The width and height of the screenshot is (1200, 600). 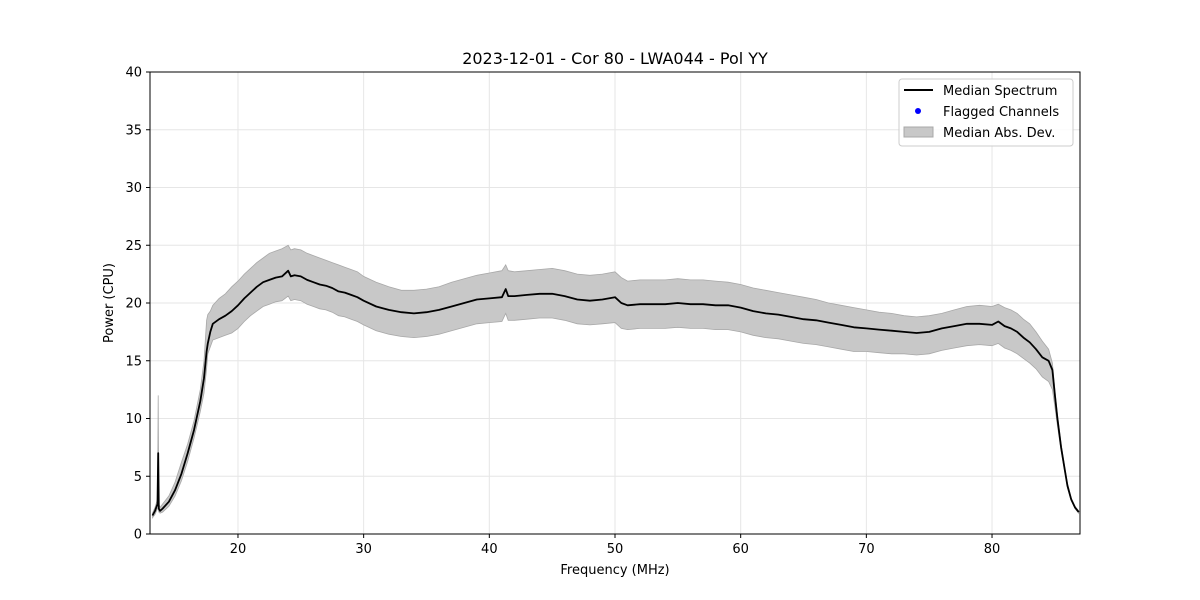 I want to click on x-tick-label: 70, so click(x=866, y=549).